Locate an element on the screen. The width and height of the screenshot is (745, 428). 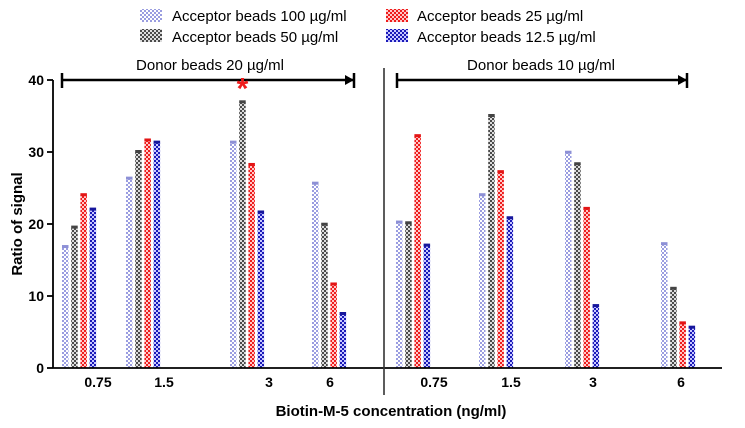
legend-item: Acceptor beads 25 µg/ml is located at coordinates (484, 16).